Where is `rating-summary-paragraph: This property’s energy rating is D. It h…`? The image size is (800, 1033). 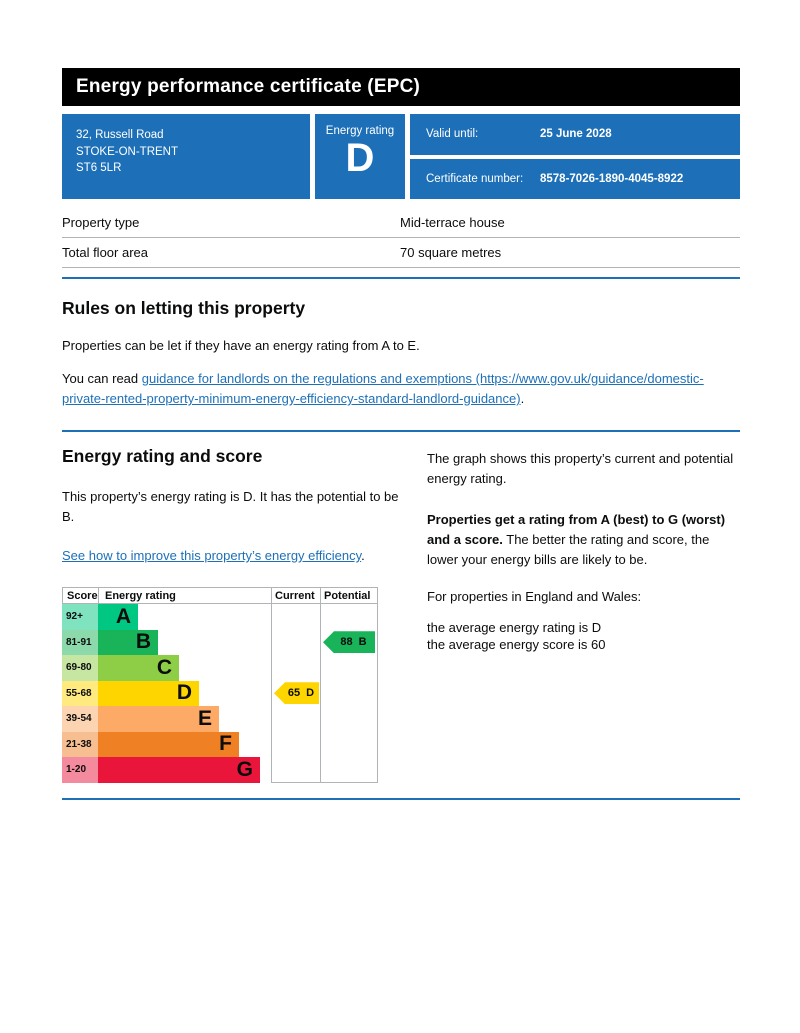 rating-summary-paragraph: This property’s energy rating is D. It h… is located at coordinates (230, 506).